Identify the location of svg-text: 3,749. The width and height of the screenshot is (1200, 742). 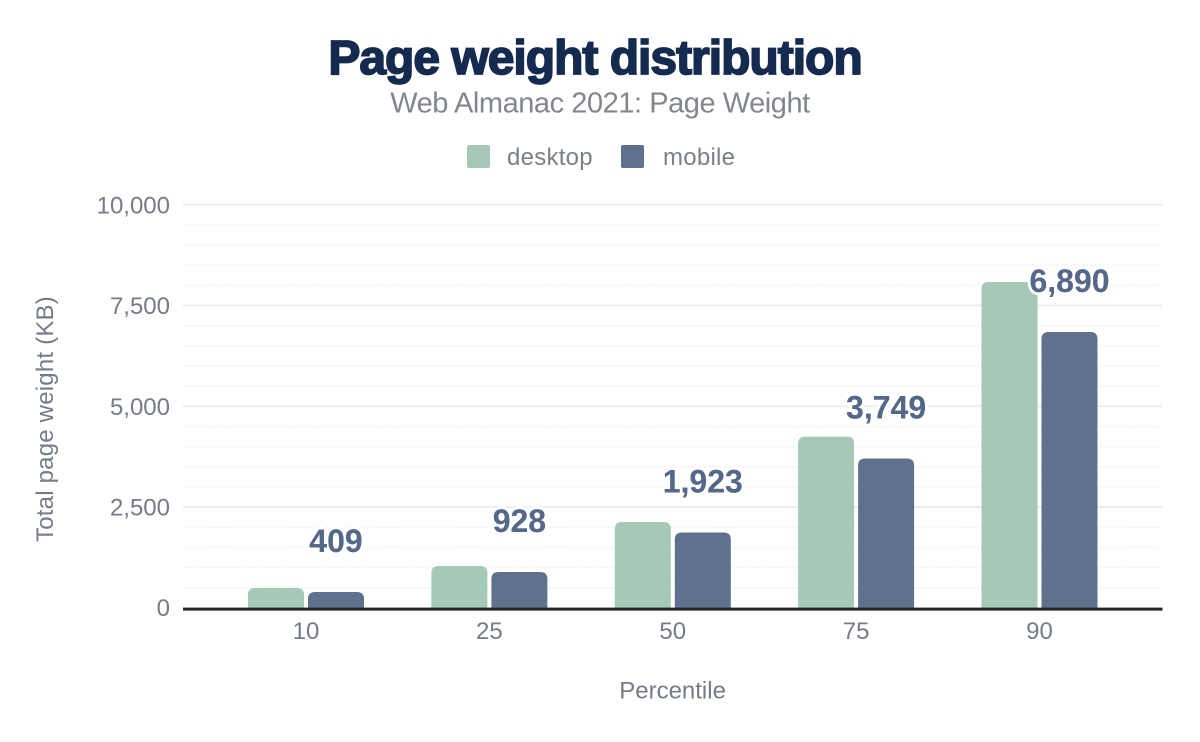
(886, 408).